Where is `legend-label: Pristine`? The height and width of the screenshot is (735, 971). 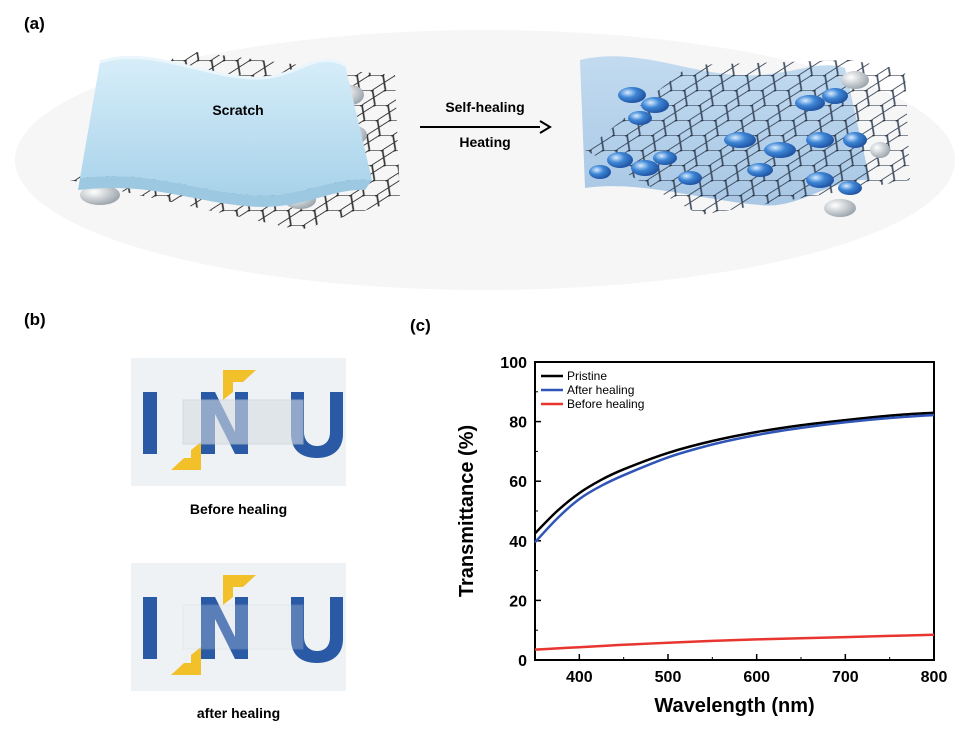
legend-label: Pristine is located at coordinates (587, 376).